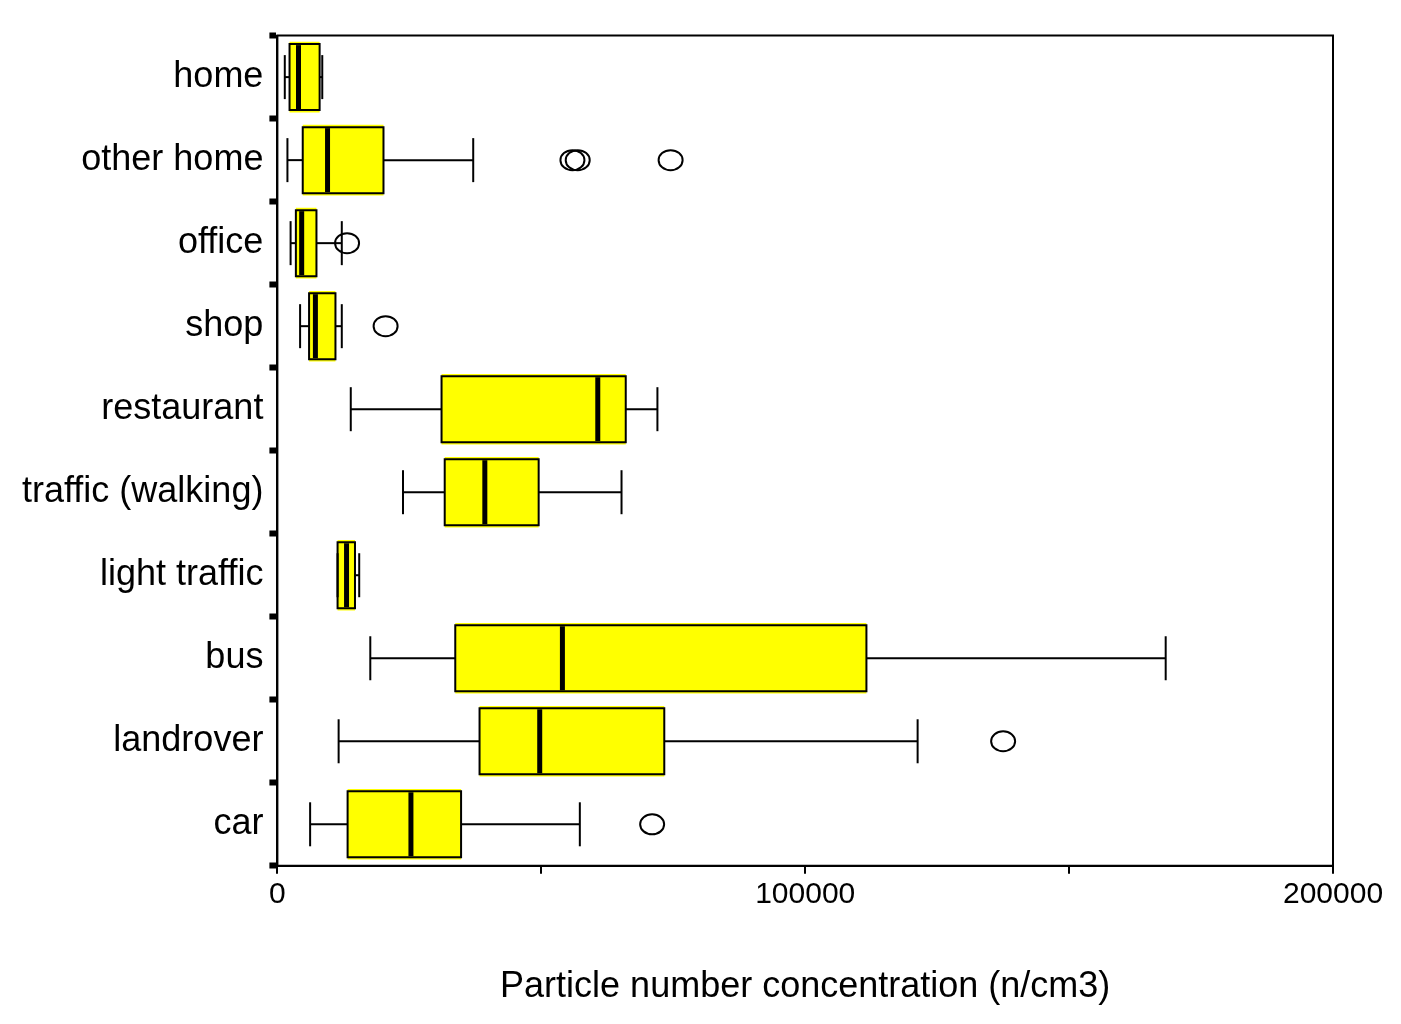 The height and width of the screenshot is (1024, 1401). I want to click on y-tick-label: landrover, so click(188, 739).